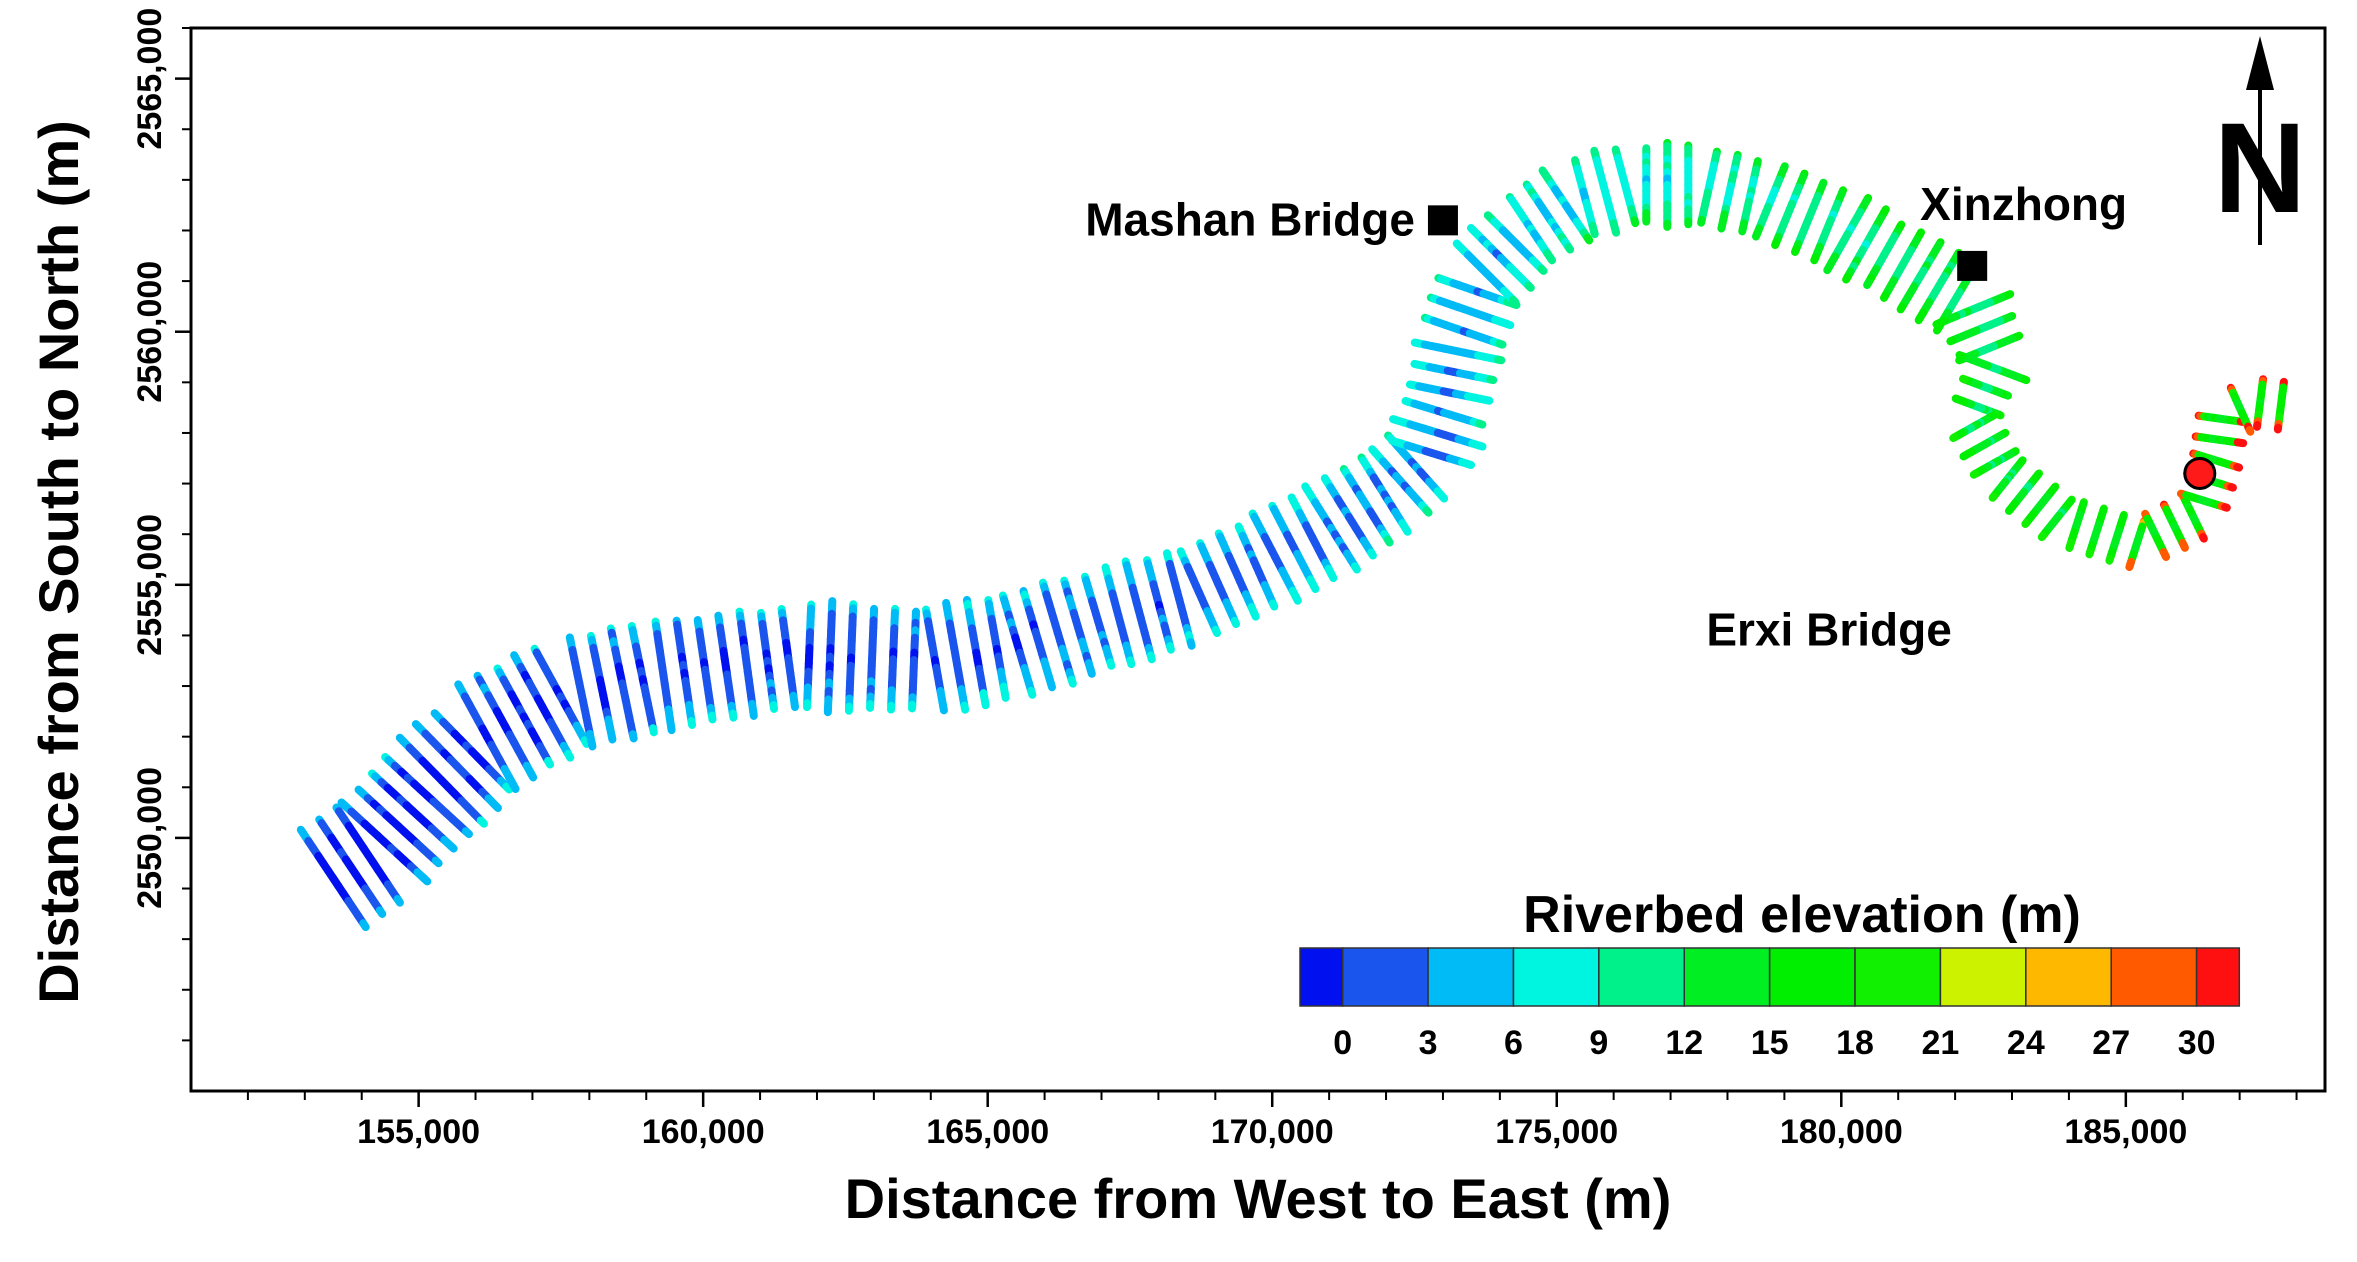  I want to click on colorbar-tick-label: 21, so click(1941, 1043).